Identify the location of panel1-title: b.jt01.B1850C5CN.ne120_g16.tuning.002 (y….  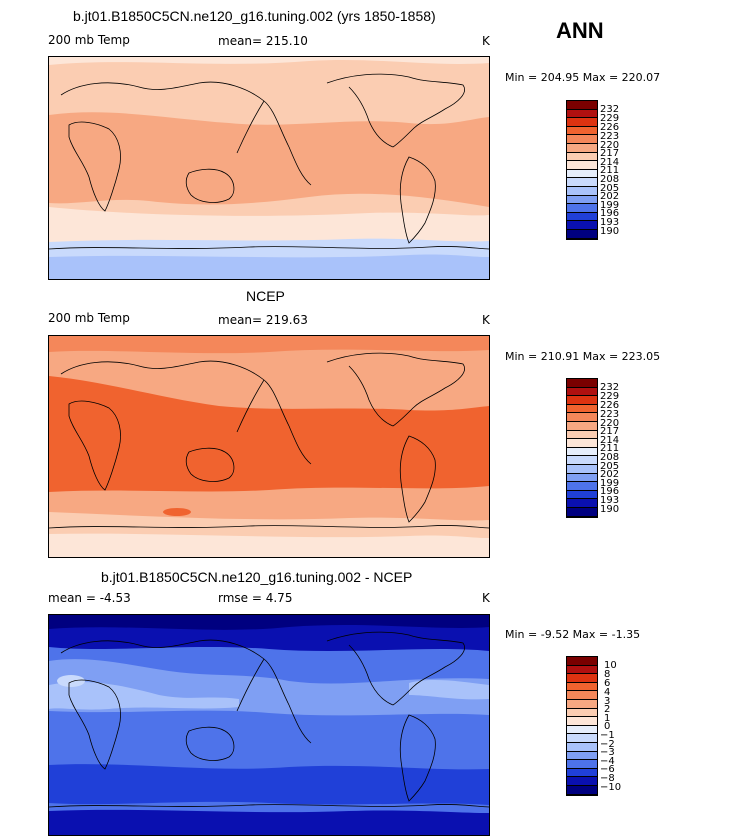
(254, 16).